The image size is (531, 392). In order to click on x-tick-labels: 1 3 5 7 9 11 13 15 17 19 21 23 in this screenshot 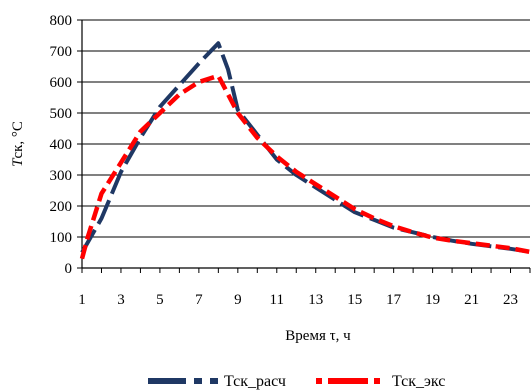, I will do `click(298, 300)`.